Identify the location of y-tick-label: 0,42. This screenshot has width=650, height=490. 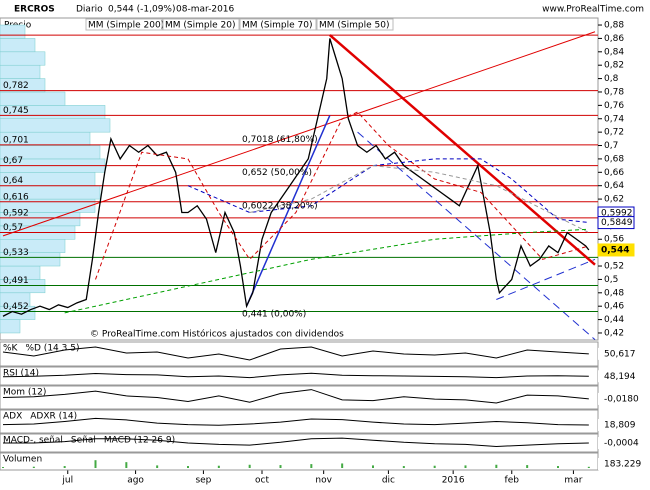
(614, 333).